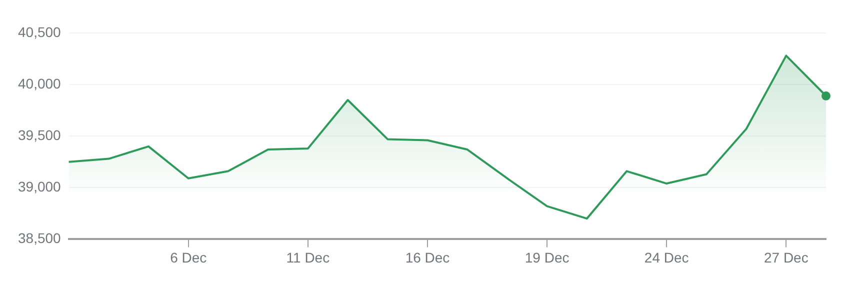  Describe the element at coordinates (40, 238) in the screenshot. I see `y-tick-label: 38,500` at that location.